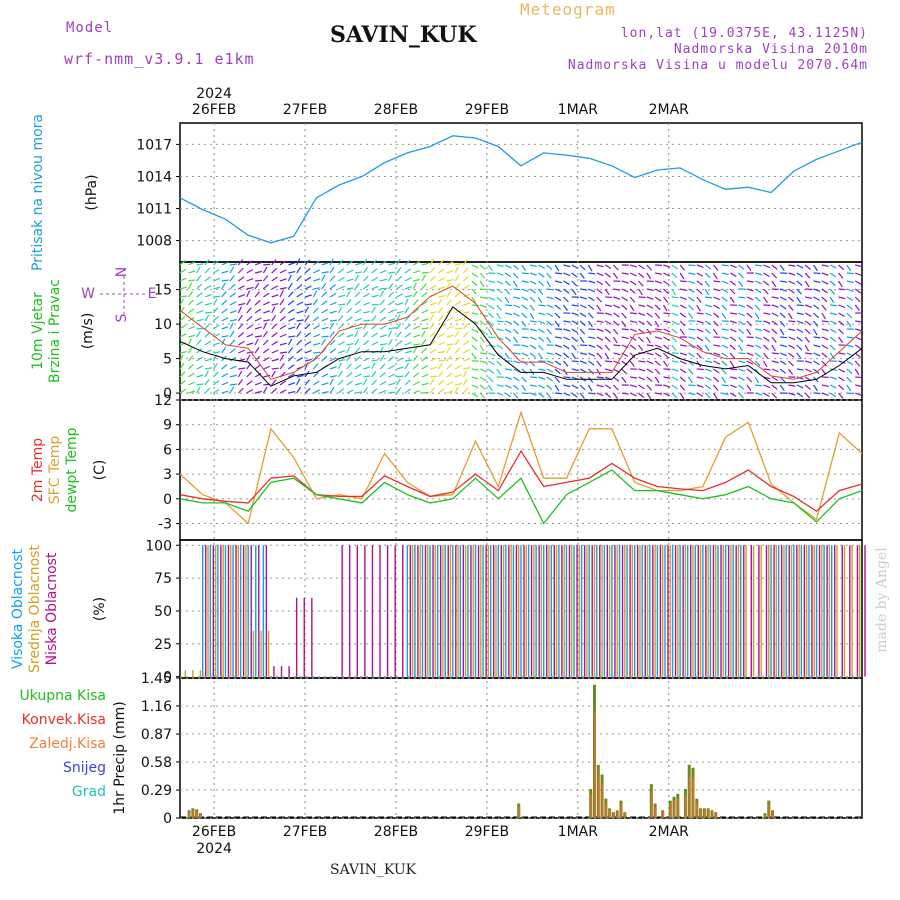 The height and width of the screenshot is (900, 900). Describe the element at coordinates (613, 815) in the screenshot. I see `precip-bar-convective` at that location.